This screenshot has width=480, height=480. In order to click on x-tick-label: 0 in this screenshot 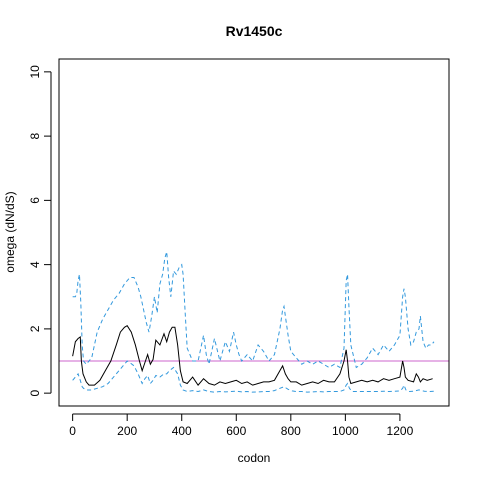, I will do `click(72, 431)`.